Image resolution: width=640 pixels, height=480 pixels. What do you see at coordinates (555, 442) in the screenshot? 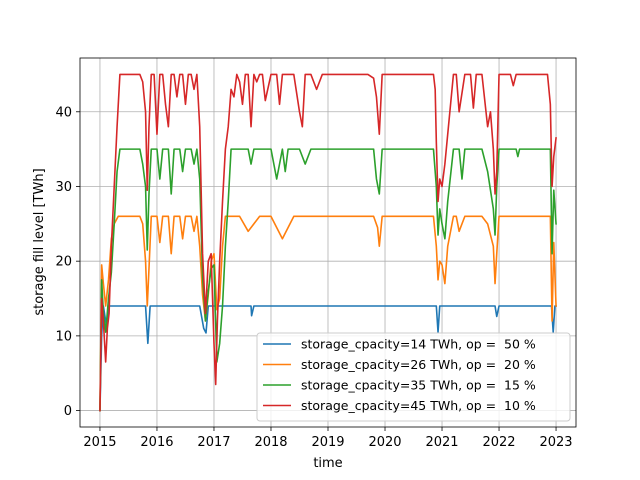
I see `x-tick-label: 2023` at bounding box center [555, 442].